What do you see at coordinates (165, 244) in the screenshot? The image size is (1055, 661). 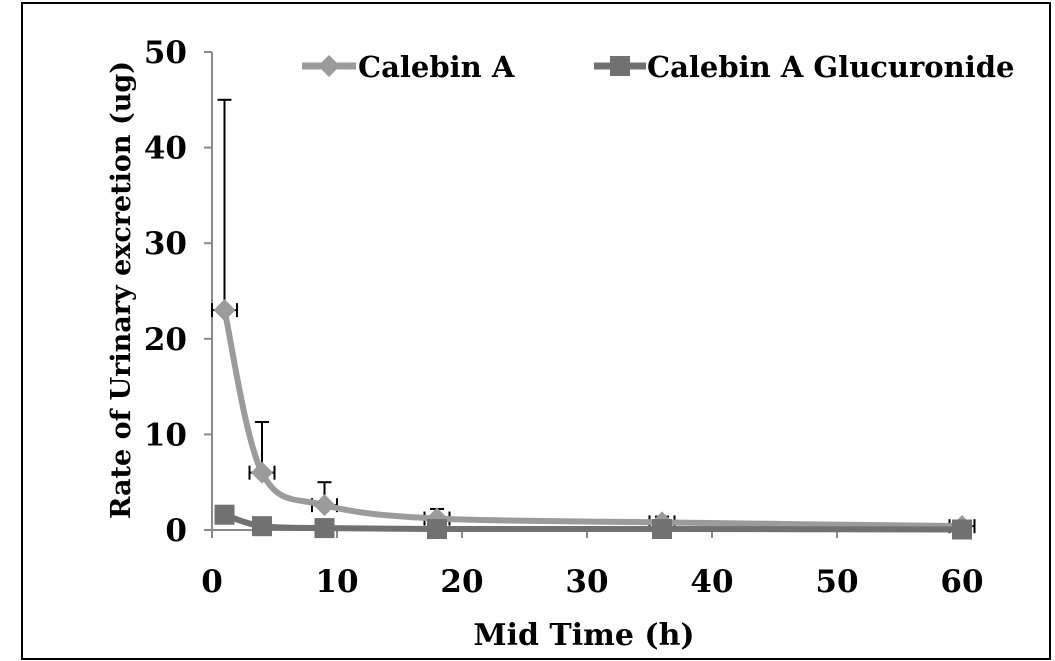 I see `y-tick-label: 30` at bounding box center [165, 244].